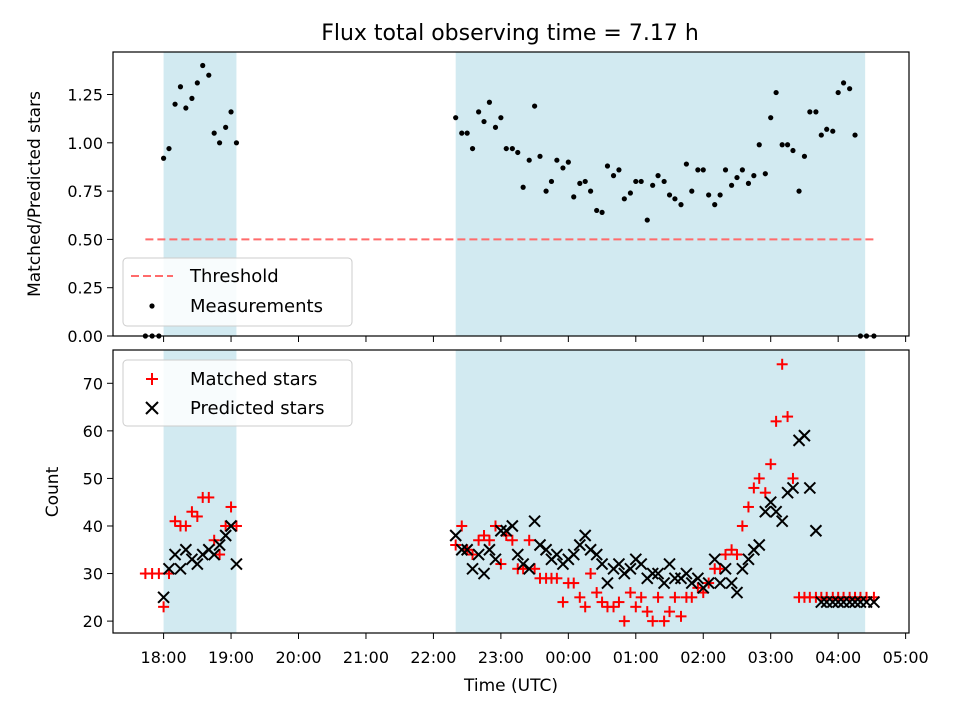 The width and height of the screenshot is (960, 720). I want to click on y-tick-label: 0.00, so click(85, 336).